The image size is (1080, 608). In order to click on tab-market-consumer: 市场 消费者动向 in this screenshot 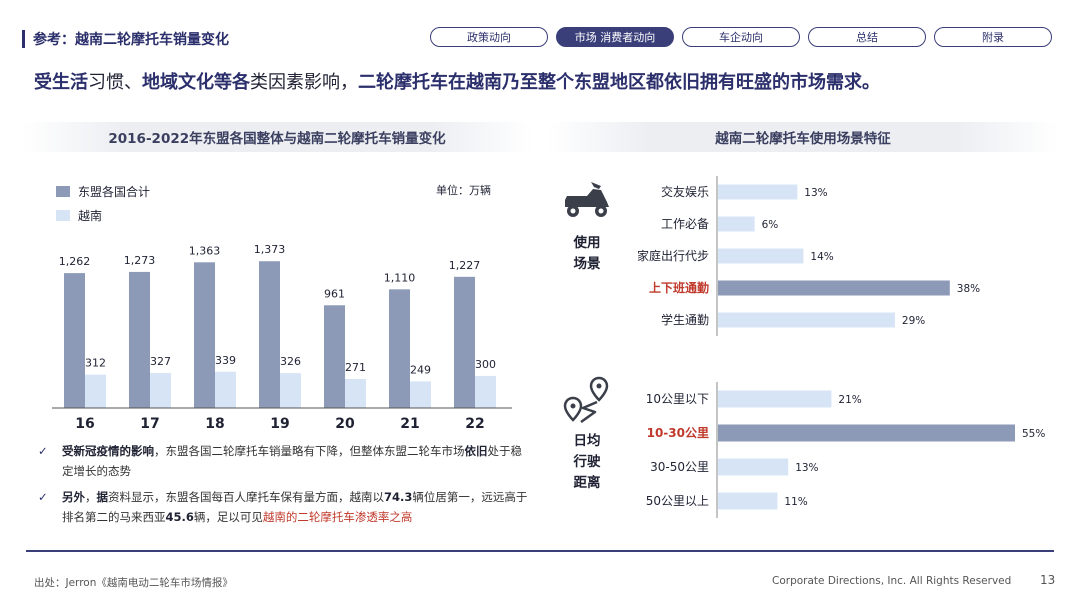, I will do `click(615, 37)`.